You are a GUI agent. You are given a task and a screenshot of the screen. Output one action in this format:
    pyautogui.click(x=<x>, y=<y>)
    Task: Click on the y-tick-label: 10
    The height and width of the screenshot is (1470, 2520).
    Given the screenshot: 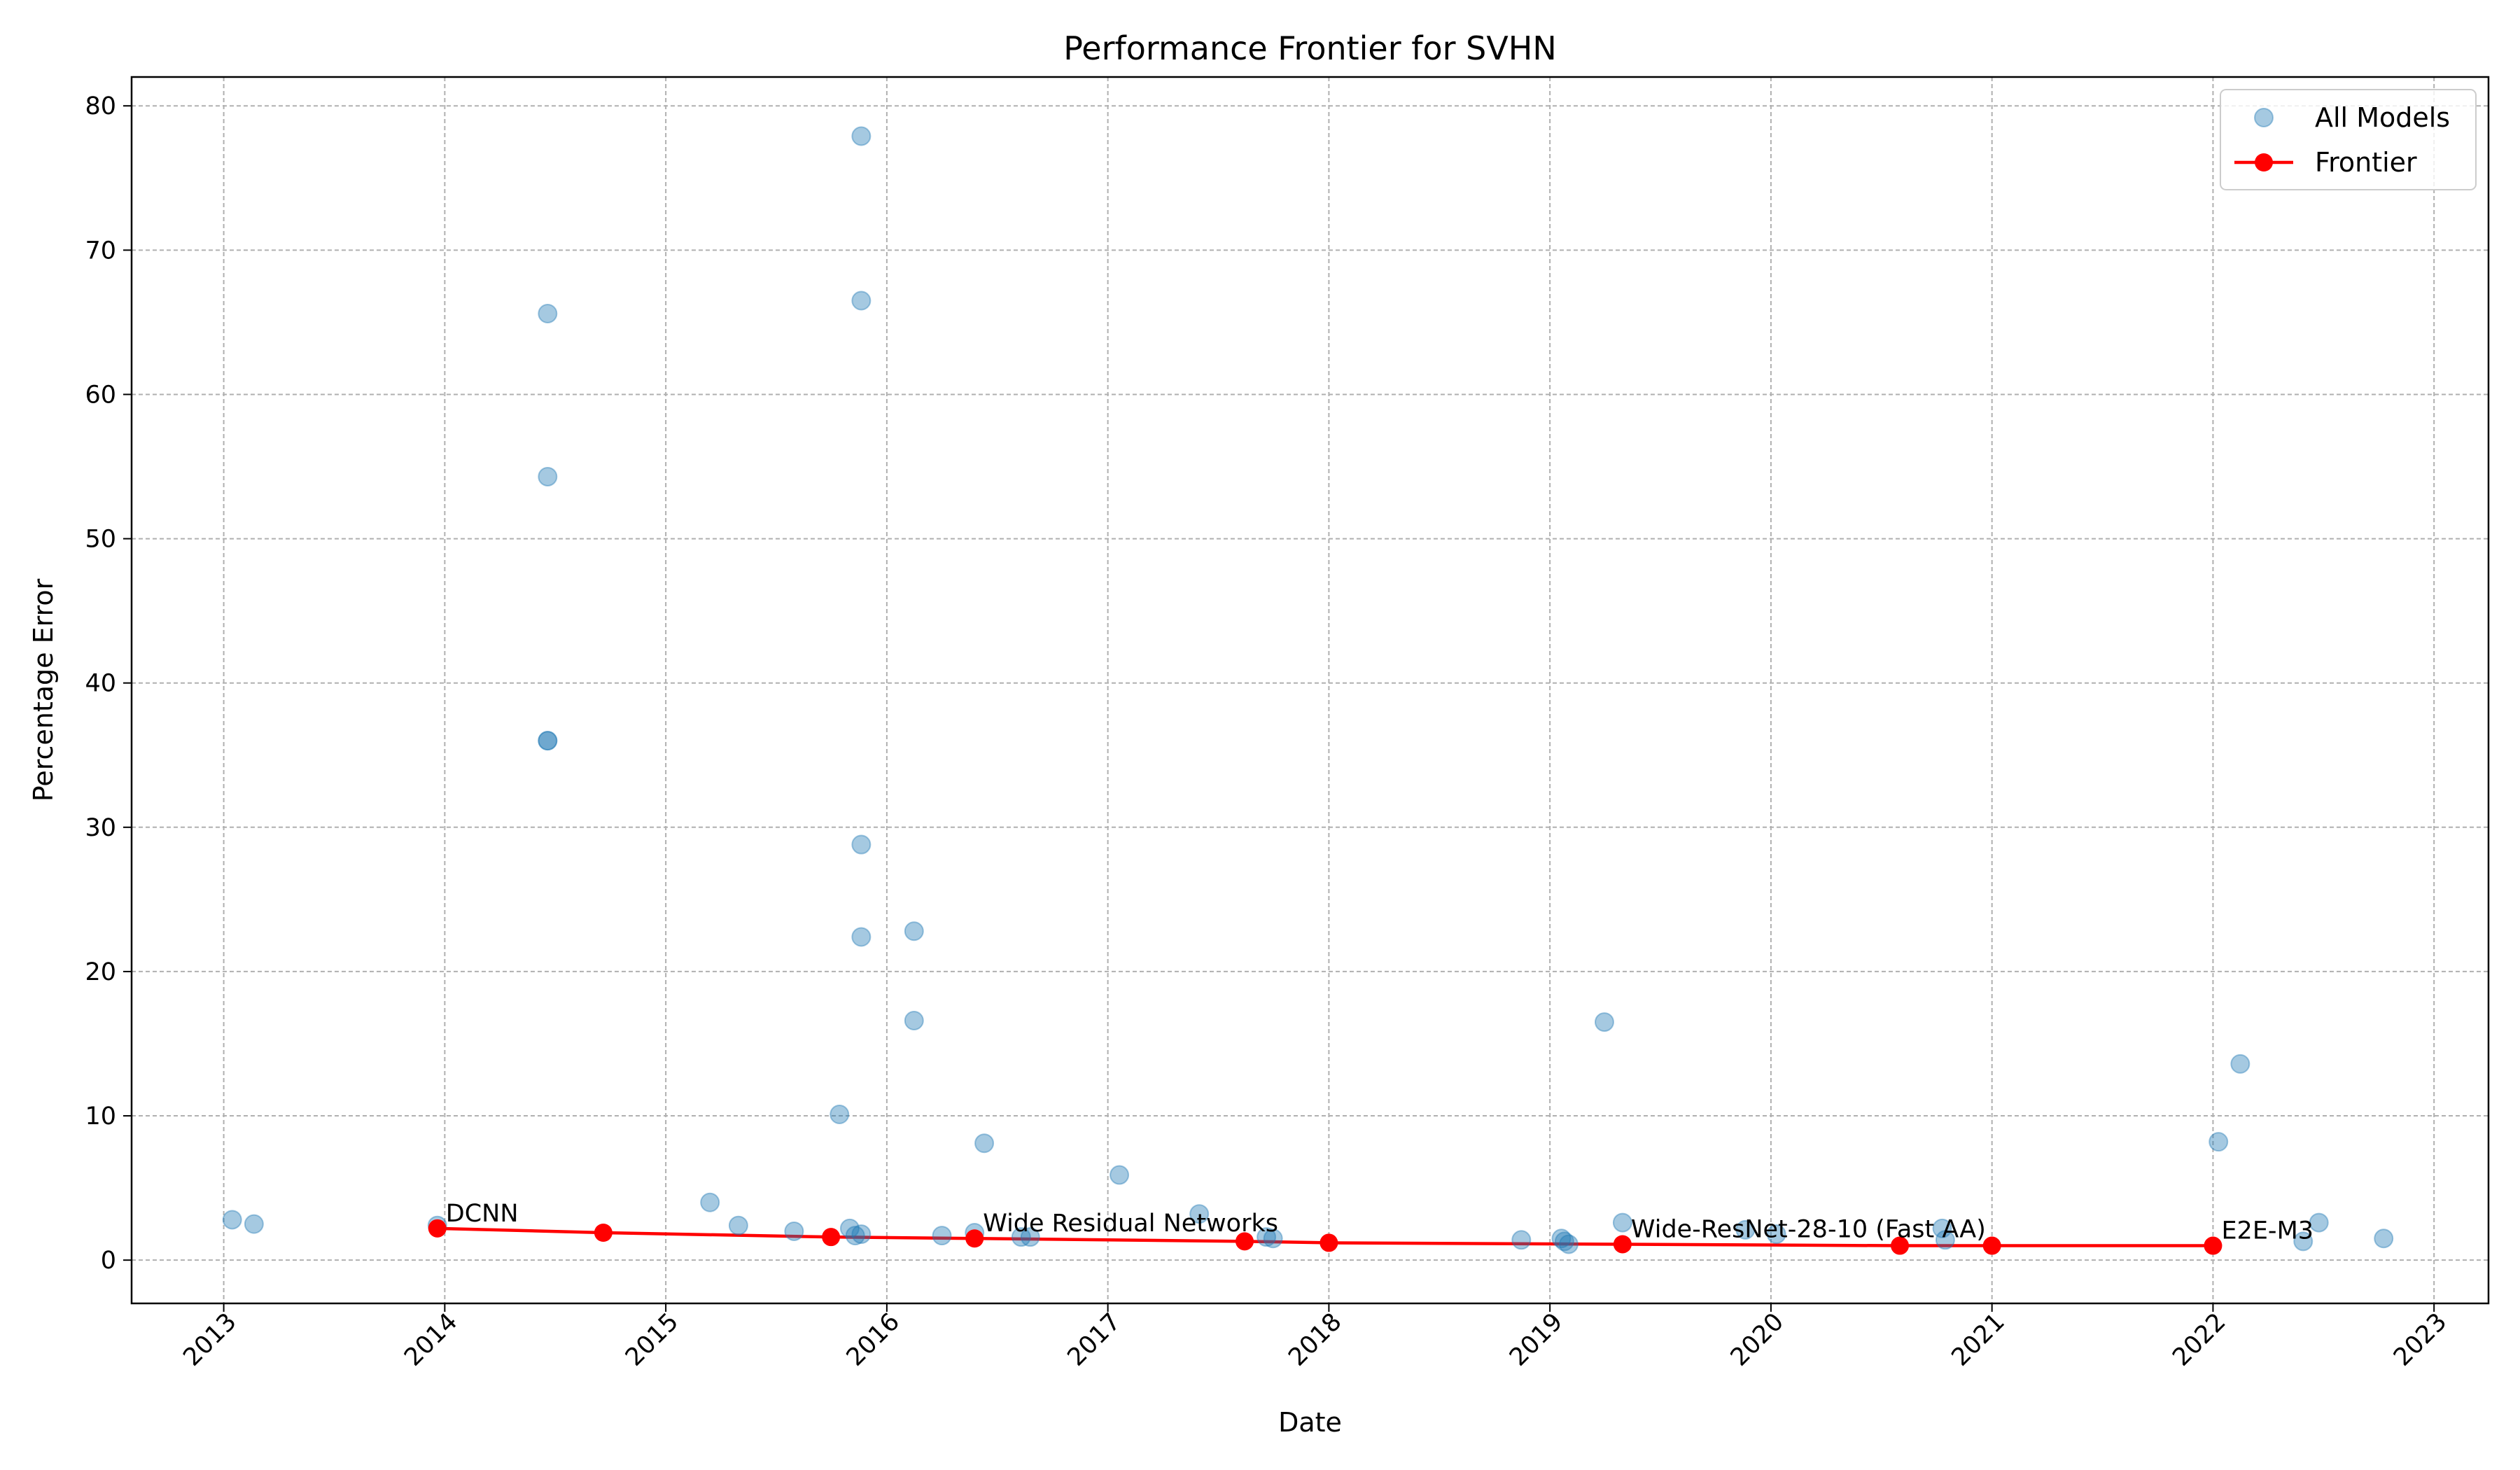 What is the action you would take?
    pyautogui.click(x=100, y=1116)
    